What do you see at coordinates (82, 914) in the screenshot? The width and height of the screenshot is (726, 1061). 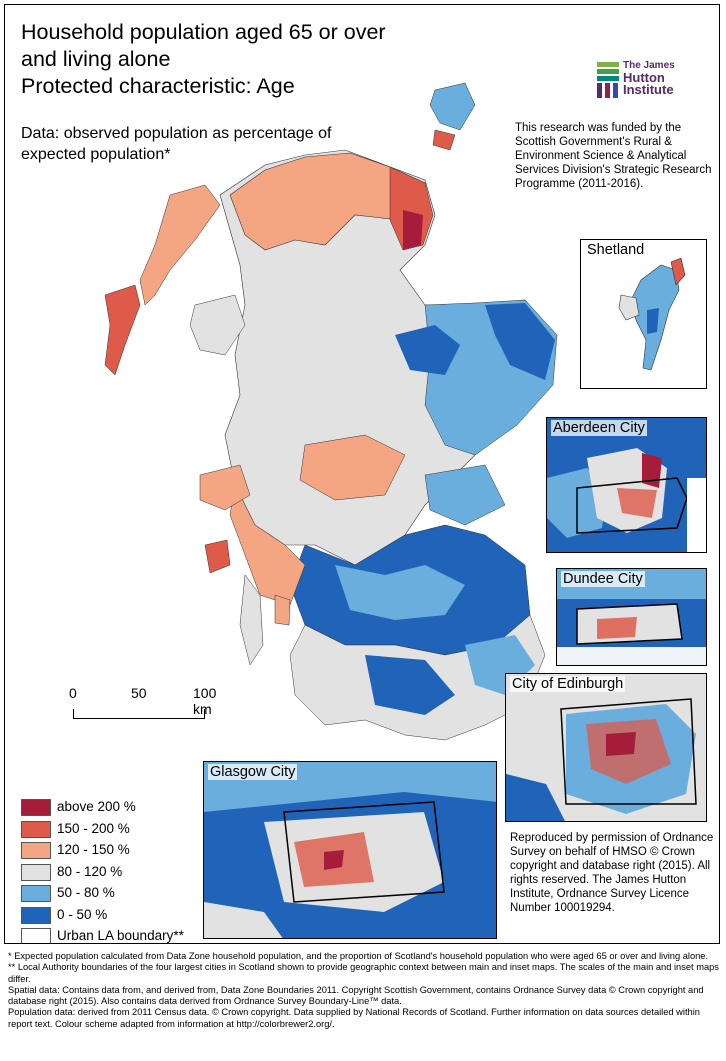 I see `legend-label: 0 - 50 %` at bounding box center [82, 914].